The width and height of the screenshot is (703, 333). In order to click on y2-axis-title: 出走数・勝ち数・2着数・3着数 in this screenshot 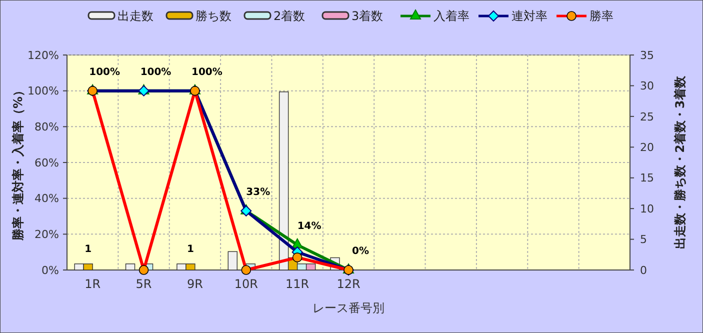, I will do `click(680, 162)`.